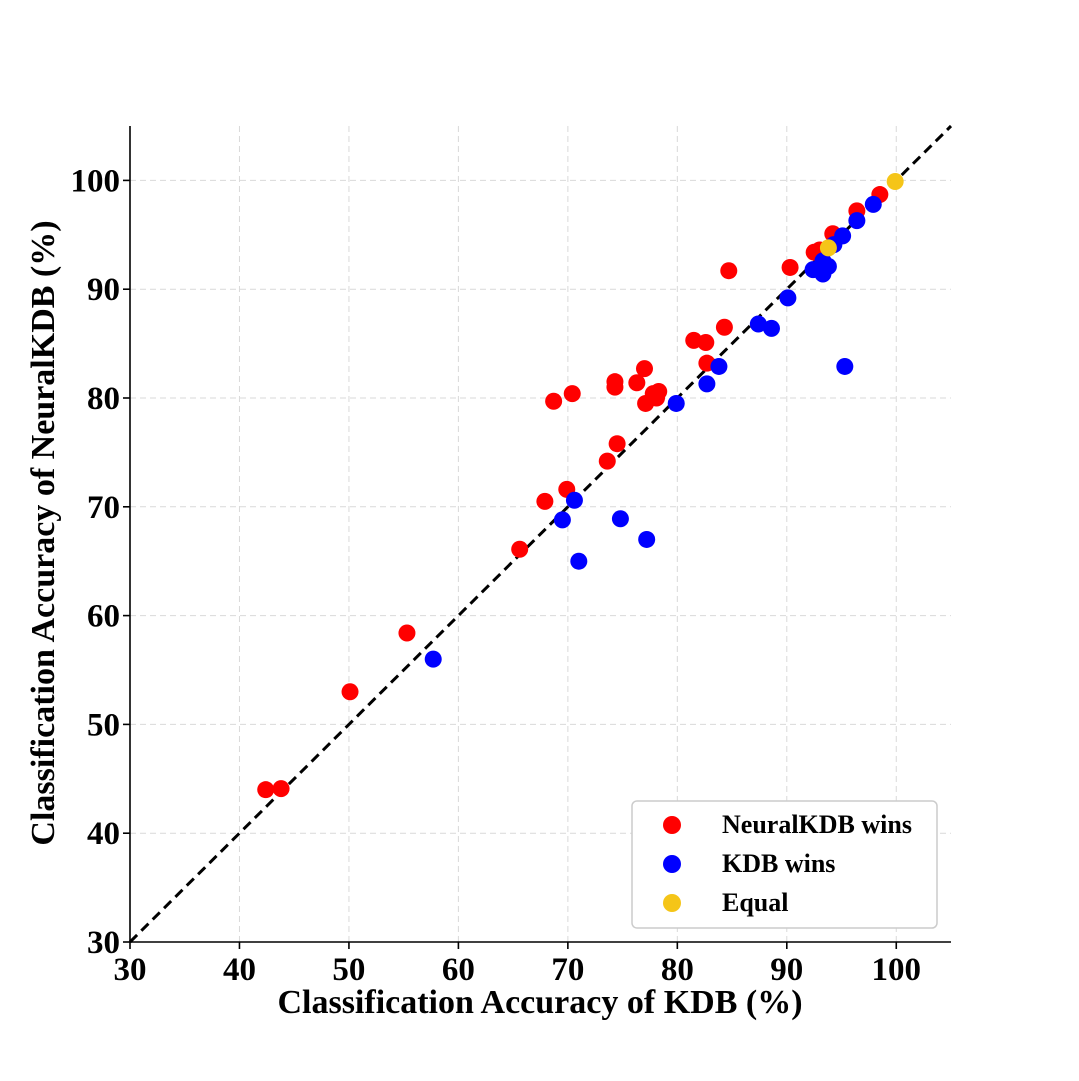 The image size is (1079, 1081). What do you see at coordinates (458, 970) in the screenshot?
I see `x-tick-label: 60` at bounding box center [458, 970].